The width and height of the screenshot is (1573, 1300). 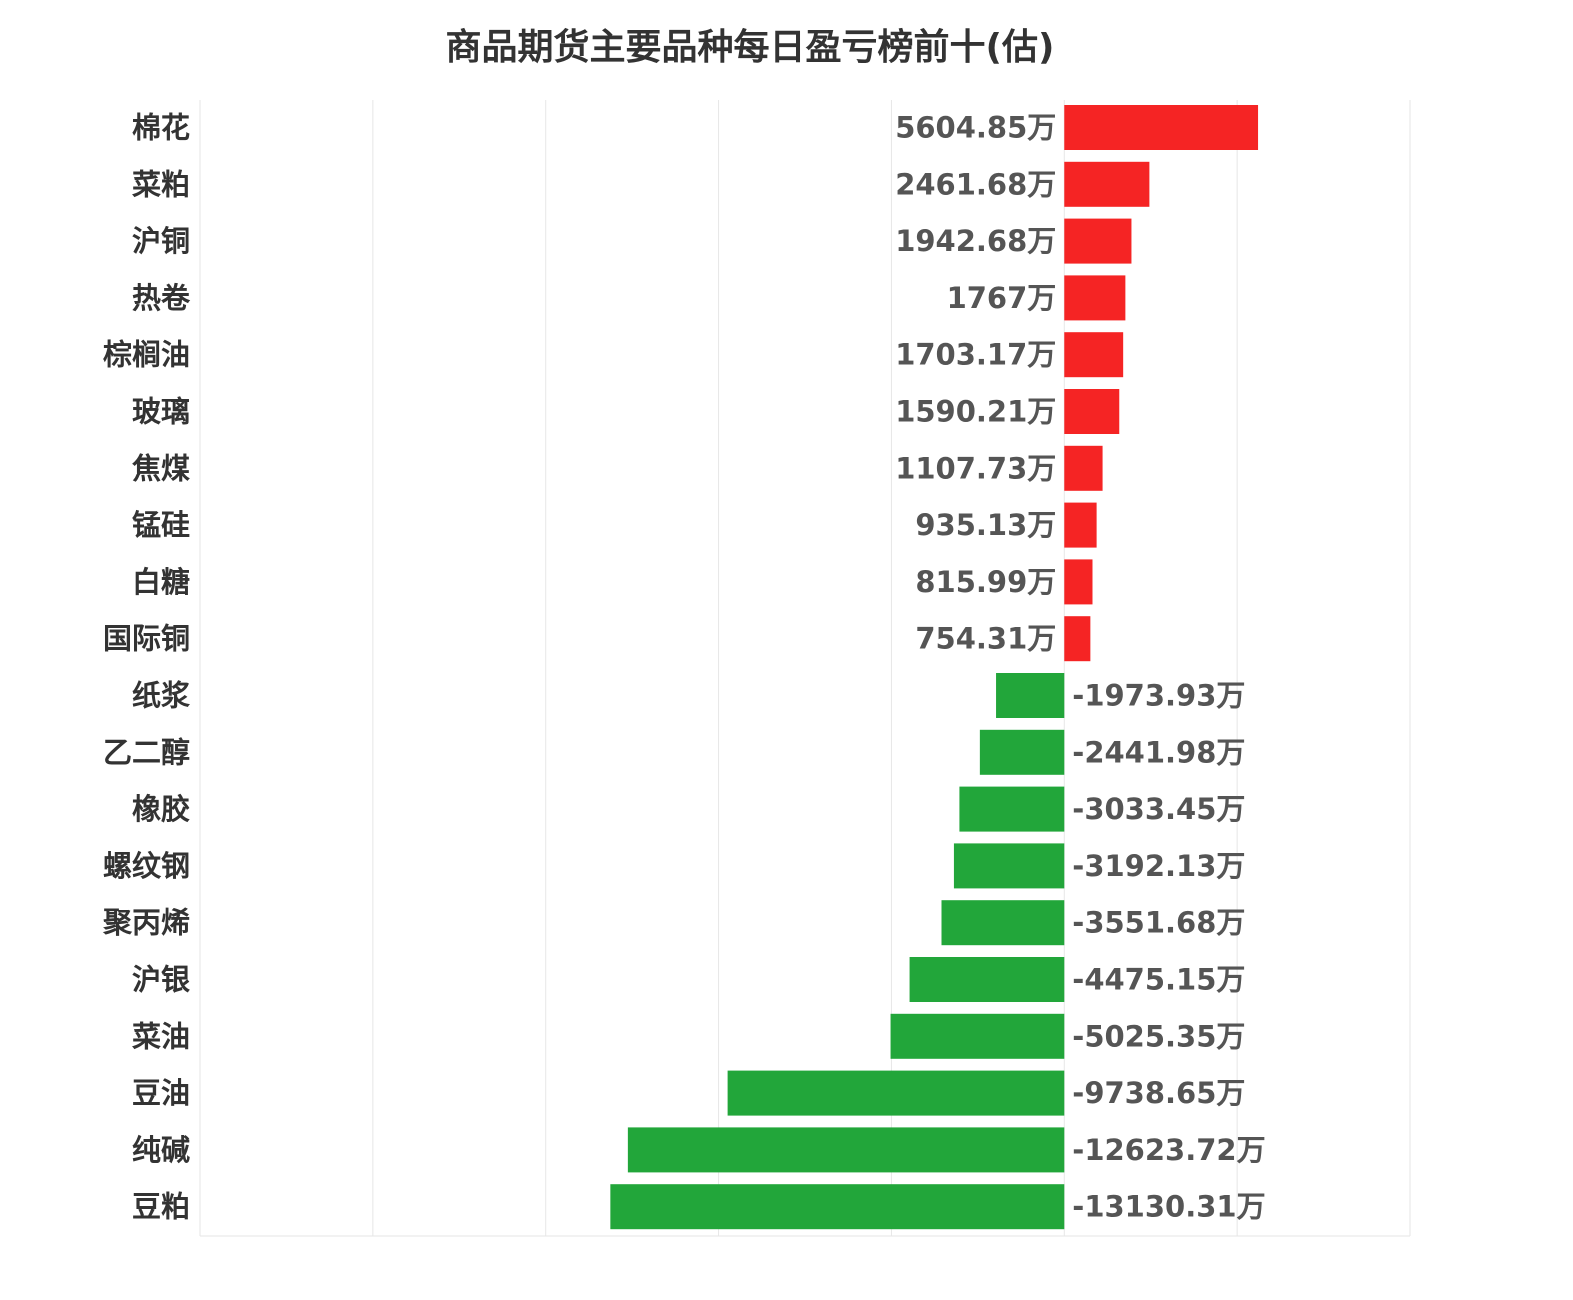 I want to click on category-label: 白糖, so click(x=161, y=582).